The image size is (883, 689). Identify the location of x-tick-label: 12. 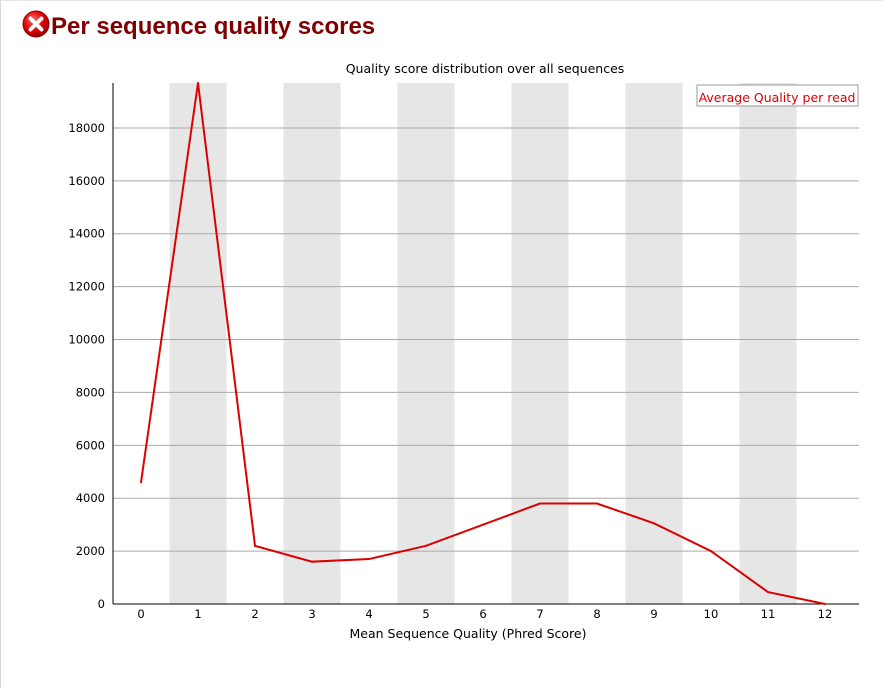
(825, 614).